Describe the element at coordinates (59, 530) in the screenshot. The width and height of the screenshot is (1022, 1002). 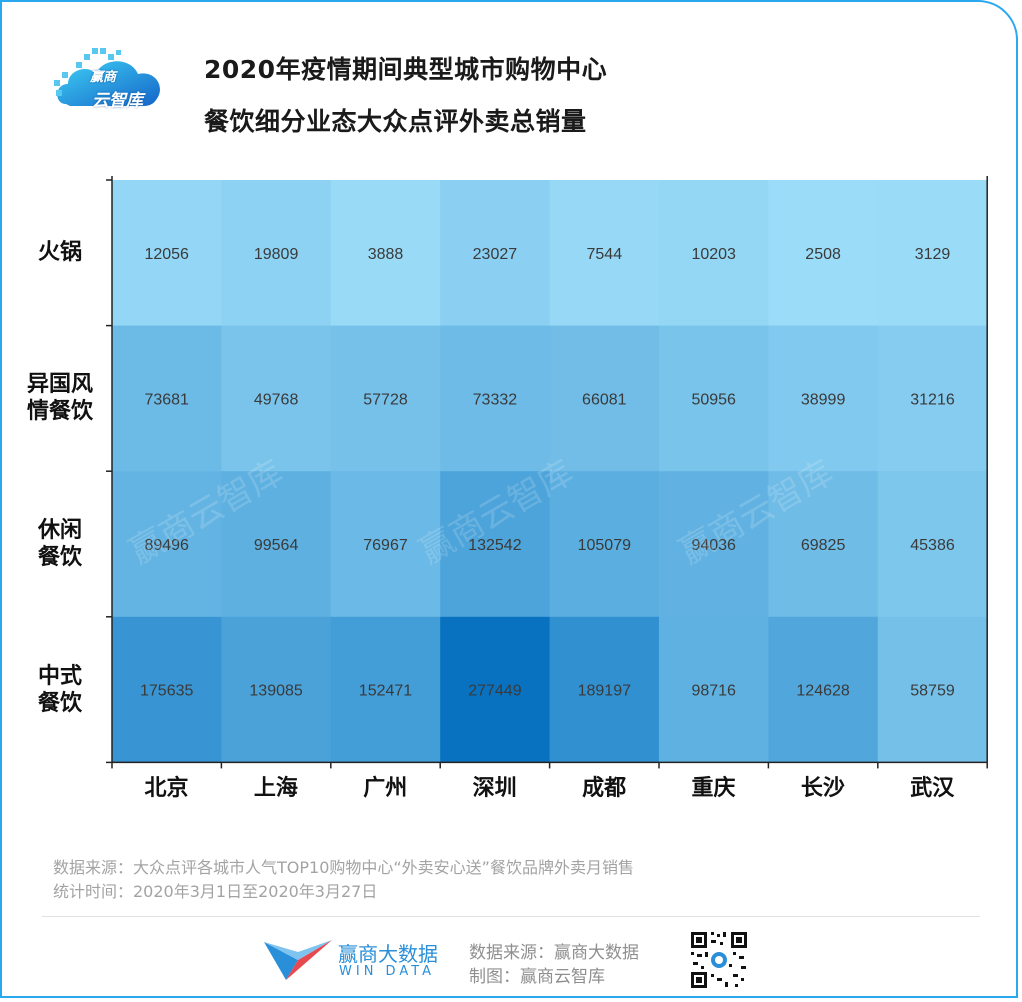
I see `y-tick-label-line: 休闲` at that location.